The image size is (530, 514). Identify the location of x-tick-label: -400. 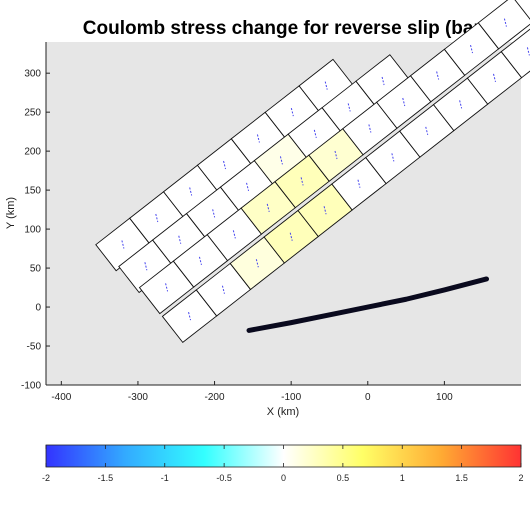
(61, 397).